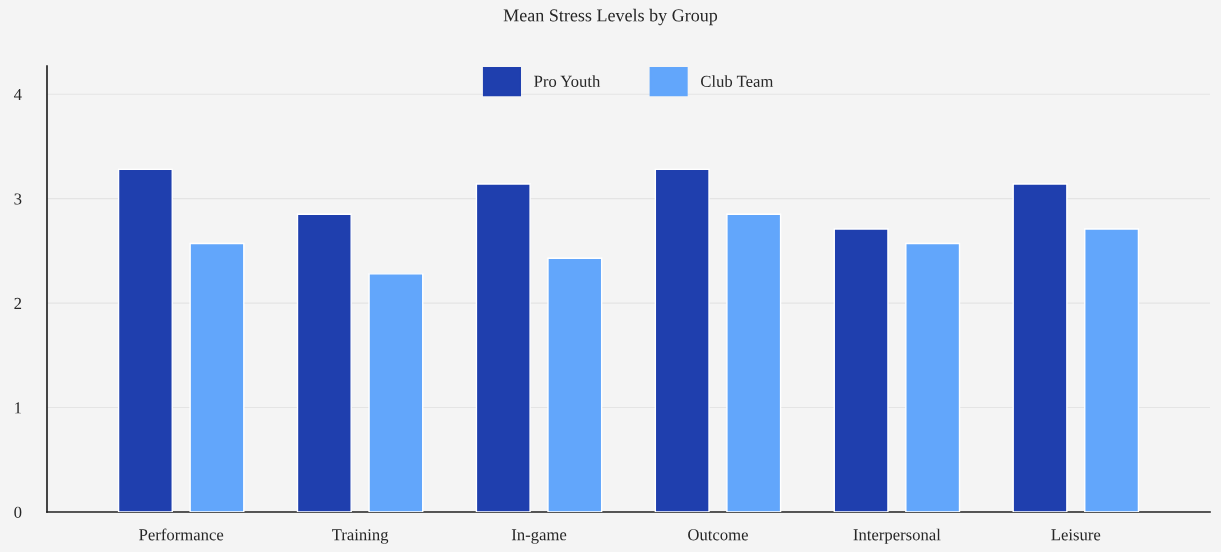 Image resolution: width=1221 pixels, height=552 pixels. Describe the element at coordinates (18, 408) in the screenshot. I see `y-tick-label: 1` at that location.